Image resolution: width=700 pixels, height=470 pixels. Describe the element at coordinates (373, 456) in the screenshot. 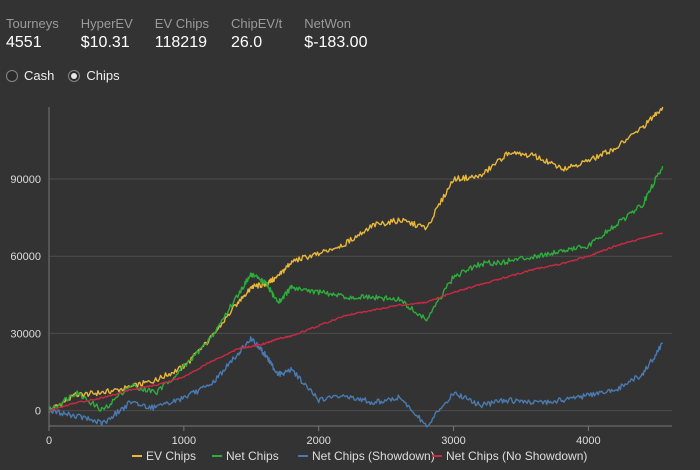

I see `legend-label: Net Chips (Showdown)` at that location.